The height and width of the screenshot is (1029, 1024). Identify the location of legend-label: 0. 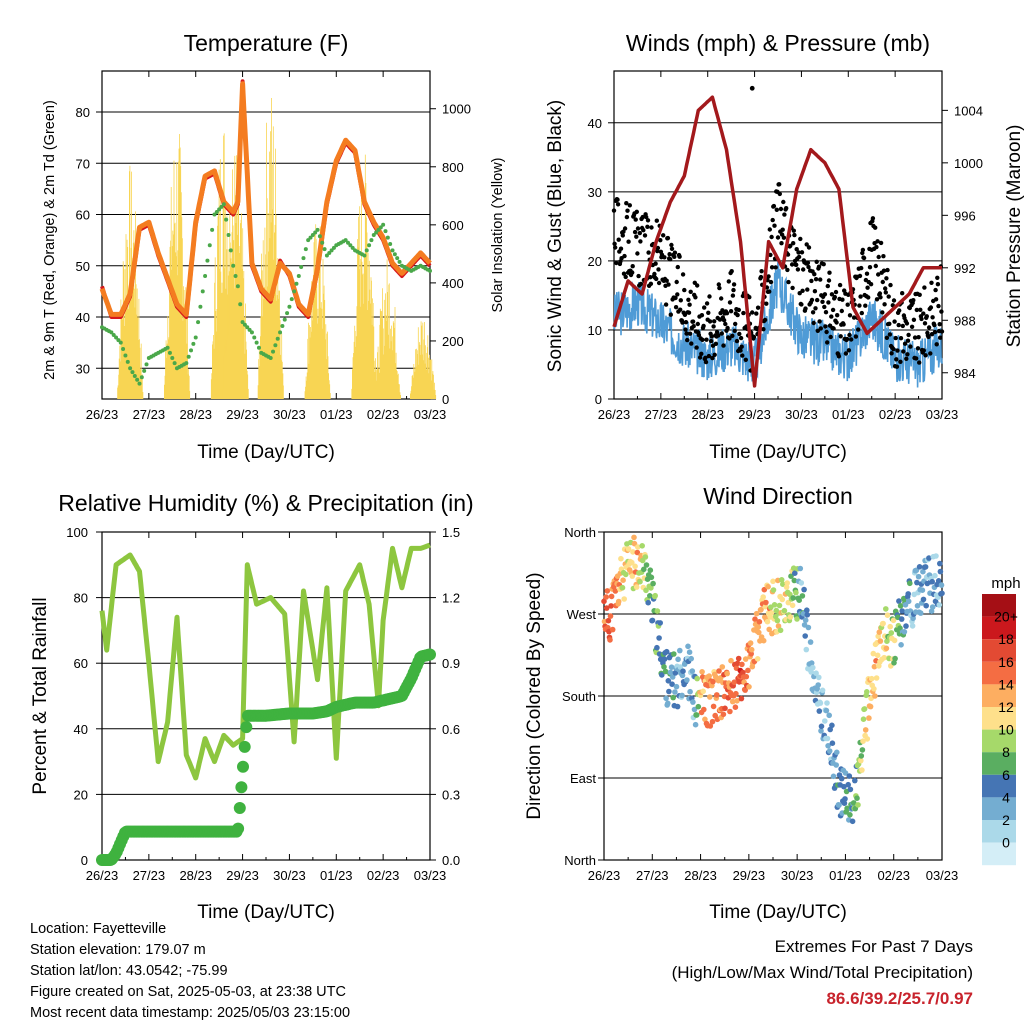
(1006, 843).